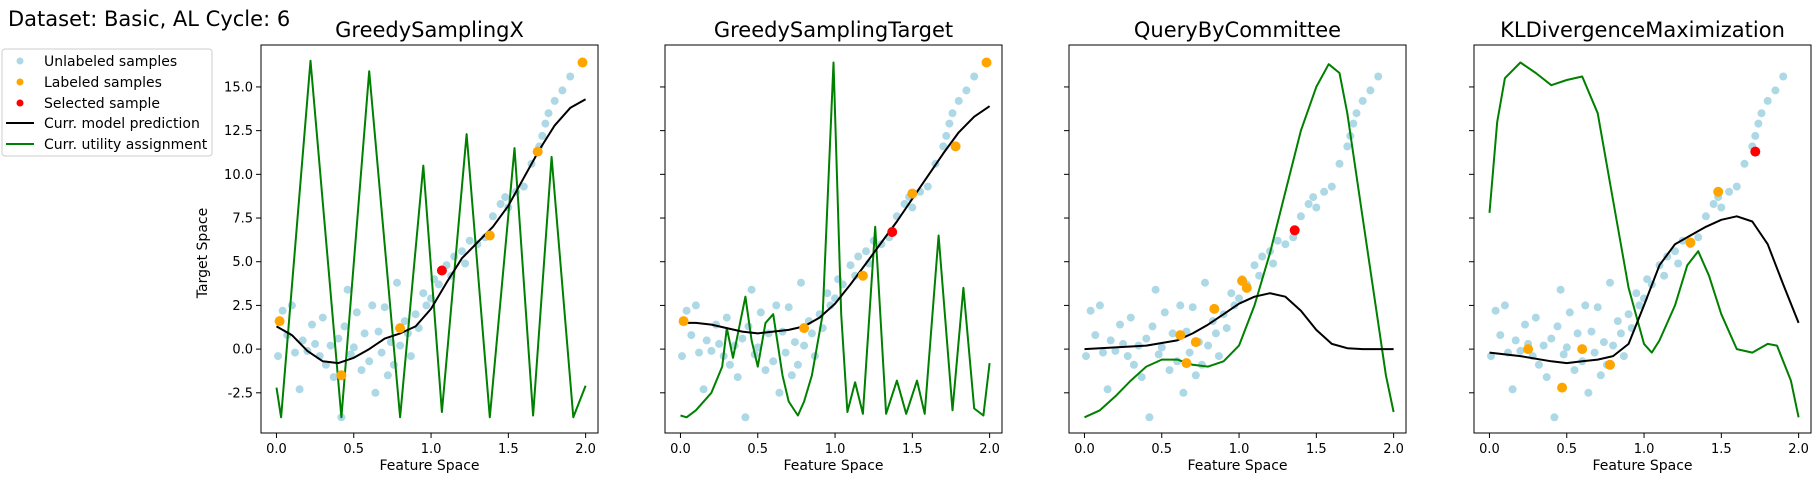 The image size is (1820, 483). What do you see at coordinates (103, 124) in the screenshot?
I see `legend-entry-prediction: Curr. model prediction` at bounding box center [103, 124].